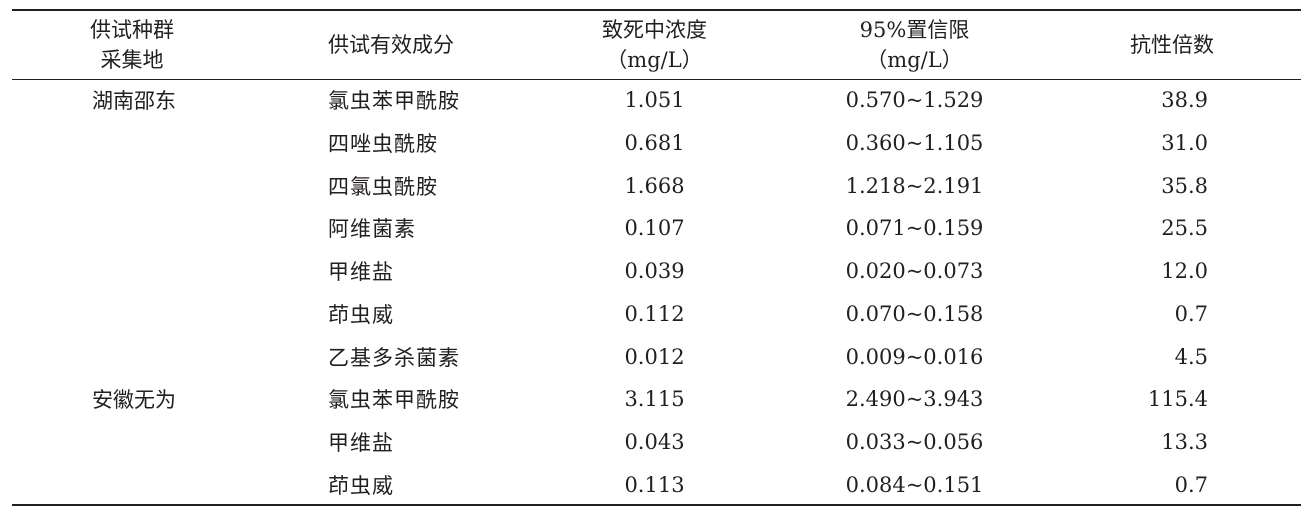 The width and height of the screenshot is (1313, 519). Describe the element at coordinates (914, 441) in the screenshot. I see `cell-ci: 0.033~0.056` at that location.